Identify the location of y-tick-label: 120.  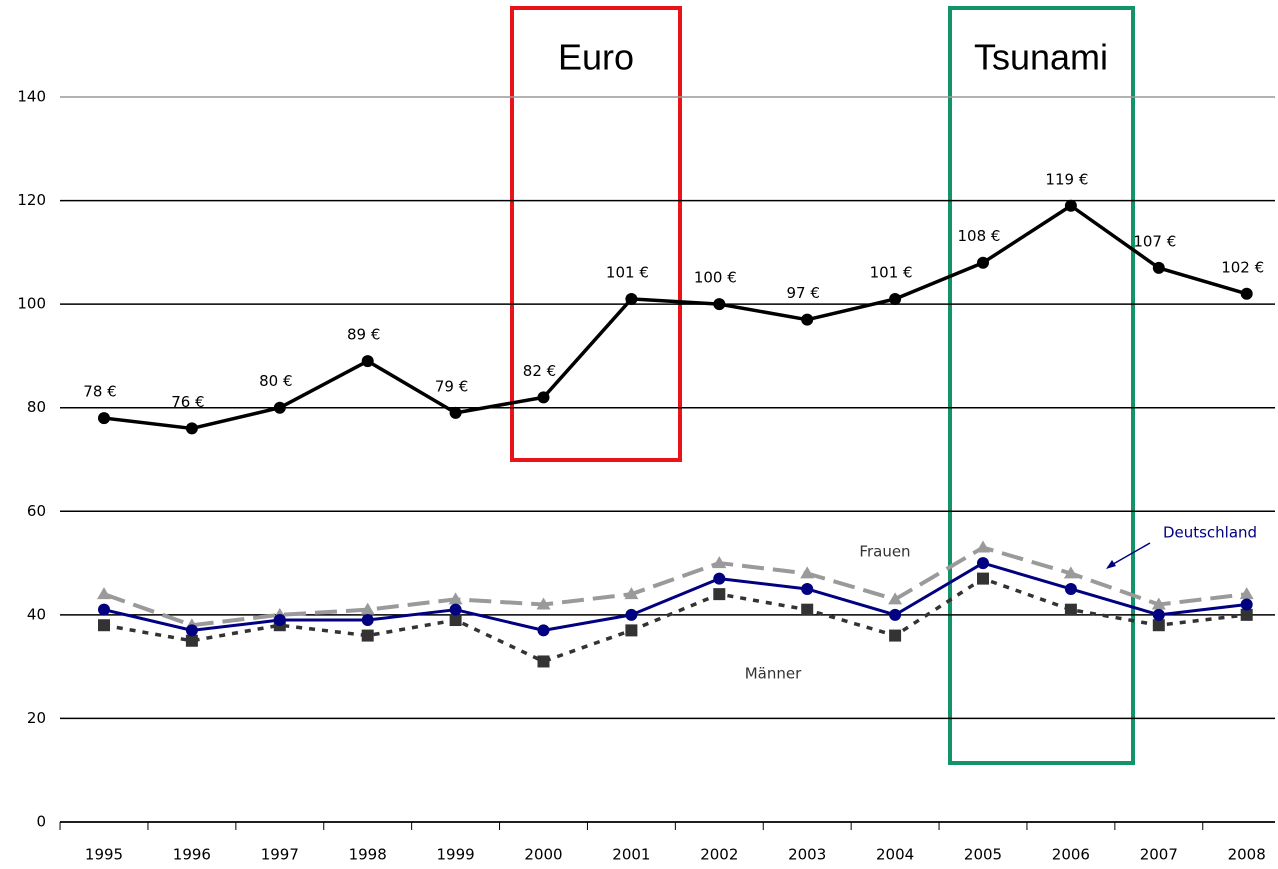
(31, 200).